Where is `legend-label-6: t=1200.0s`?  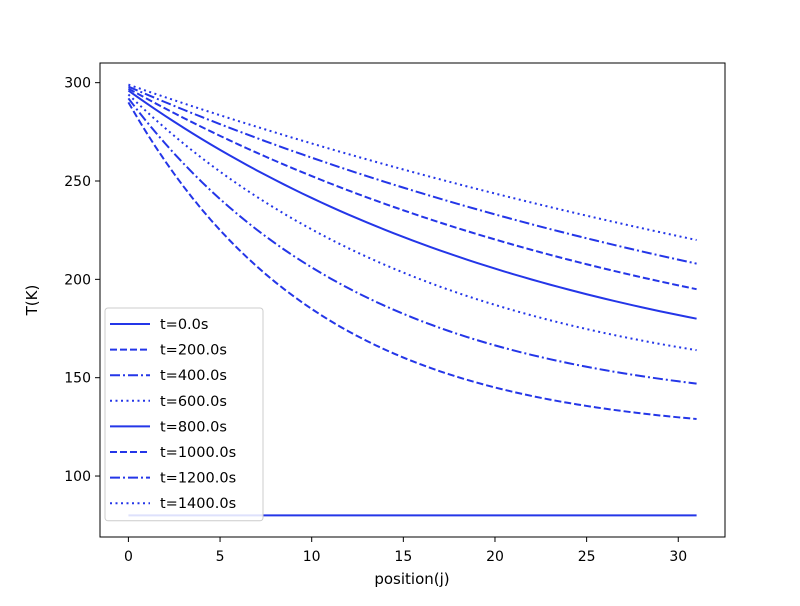
legend-label-6: t=1200.0s is located at coordinates (198, 479).